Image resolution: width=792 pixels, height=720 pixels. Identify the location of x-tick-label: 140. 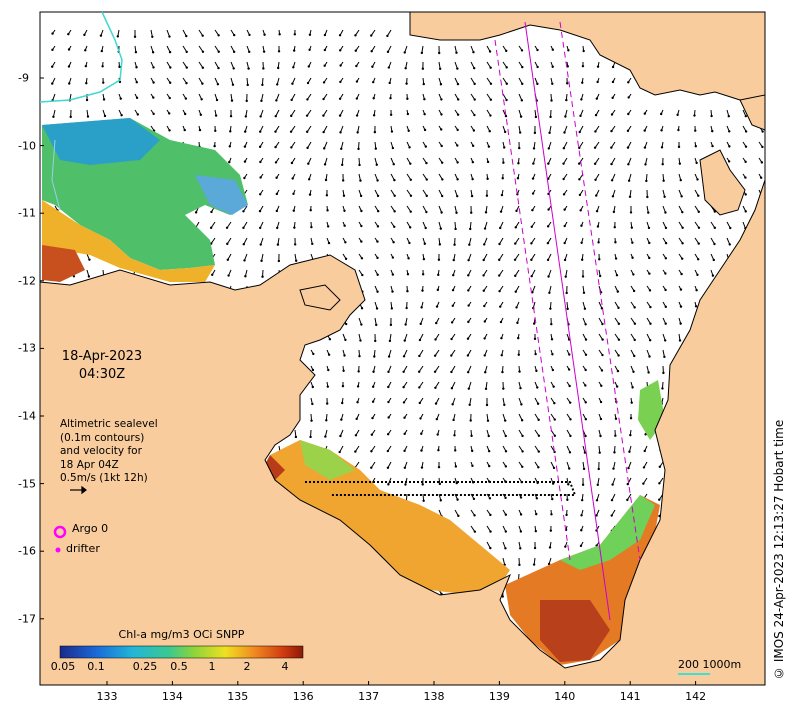
(564, 696).